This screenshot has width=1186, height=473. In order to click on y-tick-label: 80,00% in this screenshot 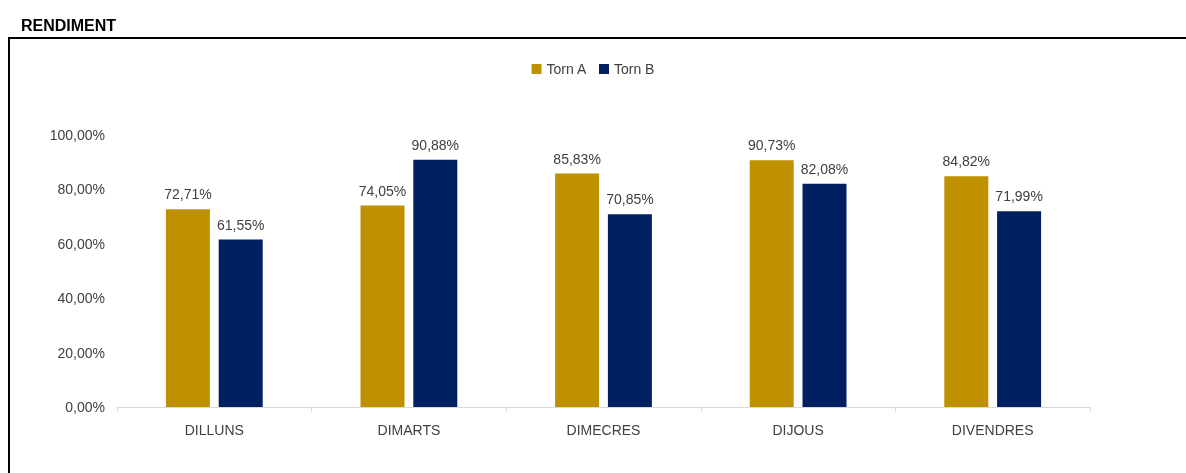, I will do `click(81, 189)`.